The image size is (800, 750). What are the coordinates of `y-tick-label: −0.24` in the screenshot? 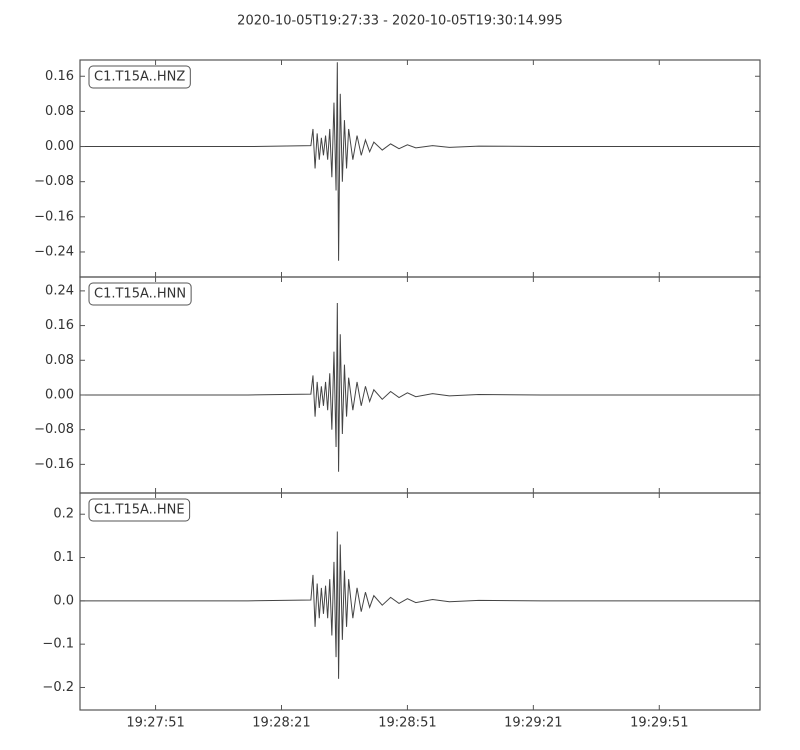 It's located at (54, 251).